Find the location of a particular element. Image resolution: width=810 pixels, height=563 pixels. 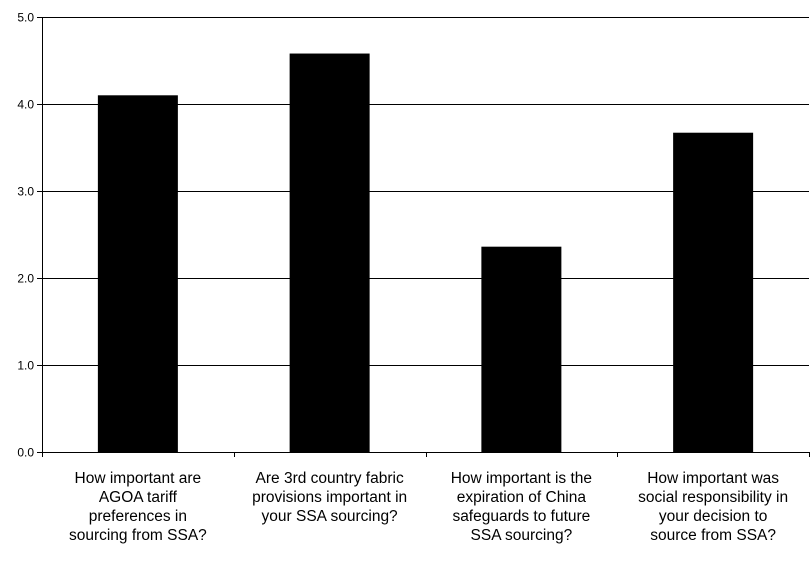

y-tick-label: 2.0 is located at coordinates (25, 279).